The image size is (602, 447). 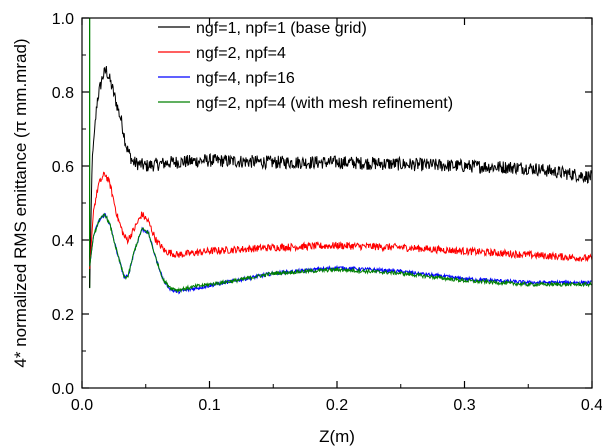 I want to click on x-tick-label: 0.1, so click(x=209, y=405).